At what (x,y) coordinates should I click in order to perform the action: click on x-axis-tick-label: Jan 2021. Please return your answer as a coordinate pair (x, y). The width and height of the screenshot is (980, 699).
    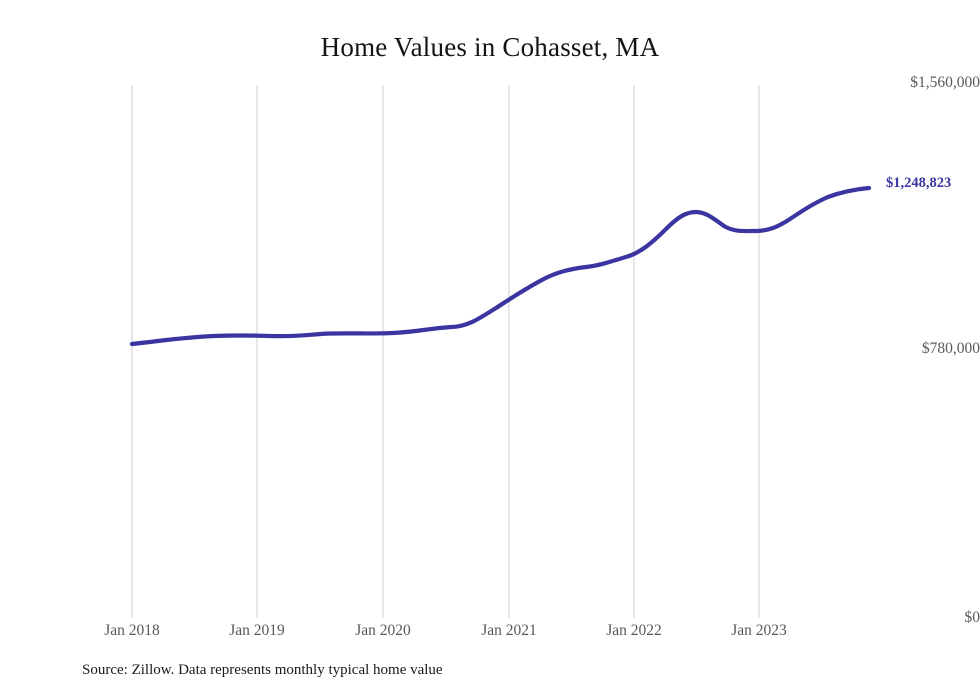
    Looking at the image, I should click on (509, 630).